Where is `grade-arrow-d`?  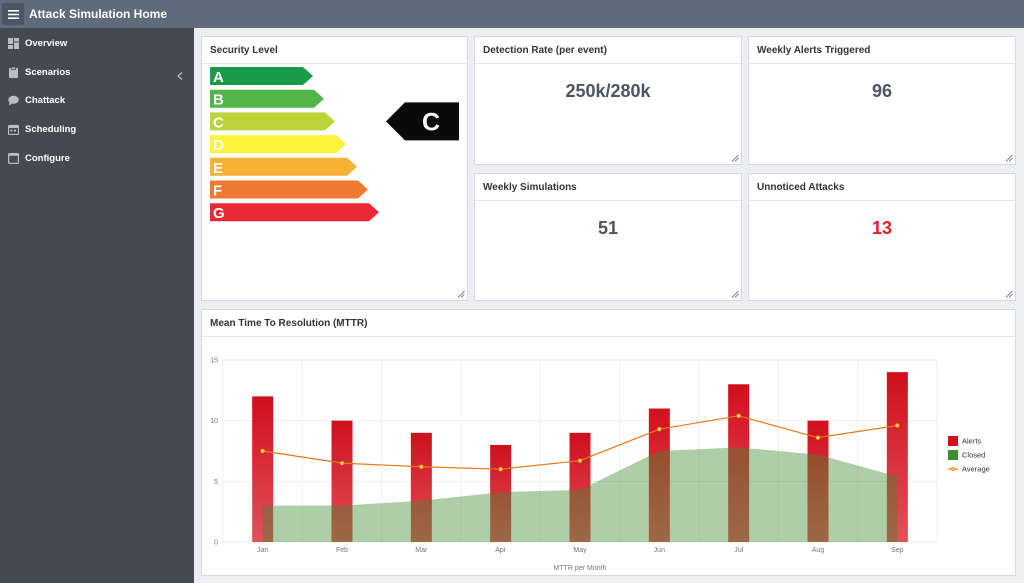 grade-arrow-d is located at coordinates (278, 144).